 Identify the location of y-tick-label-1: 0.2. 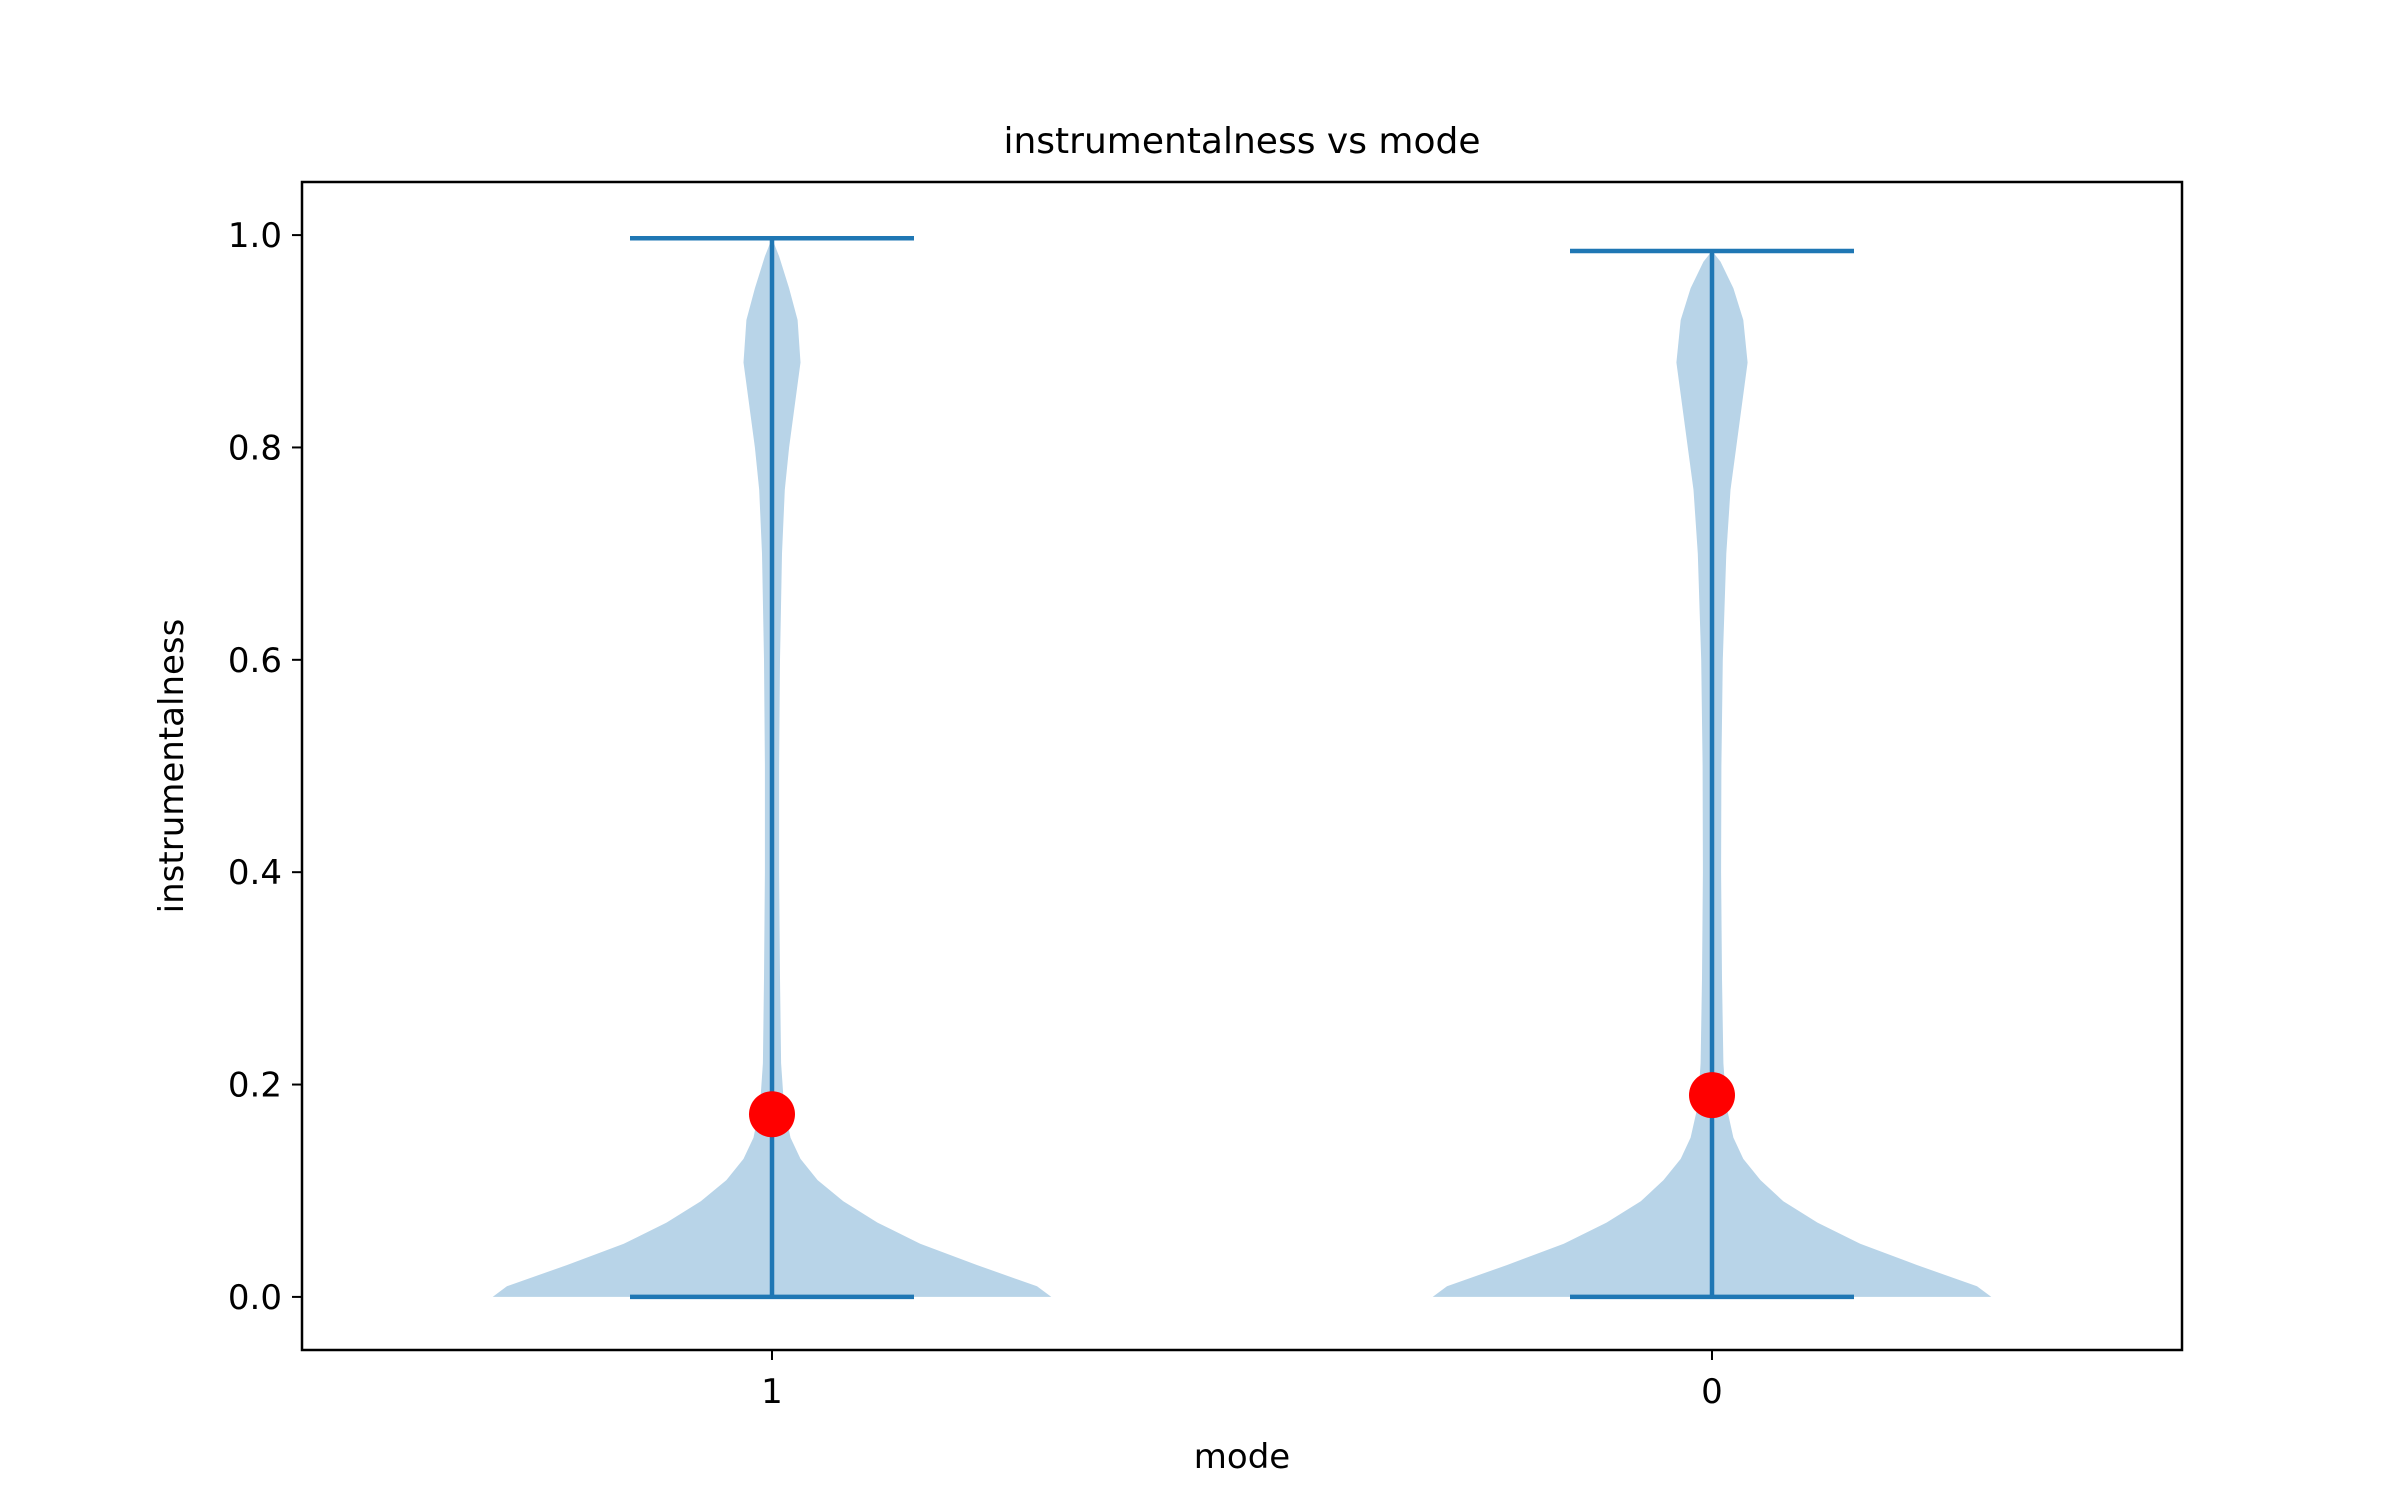
(255, 1086).